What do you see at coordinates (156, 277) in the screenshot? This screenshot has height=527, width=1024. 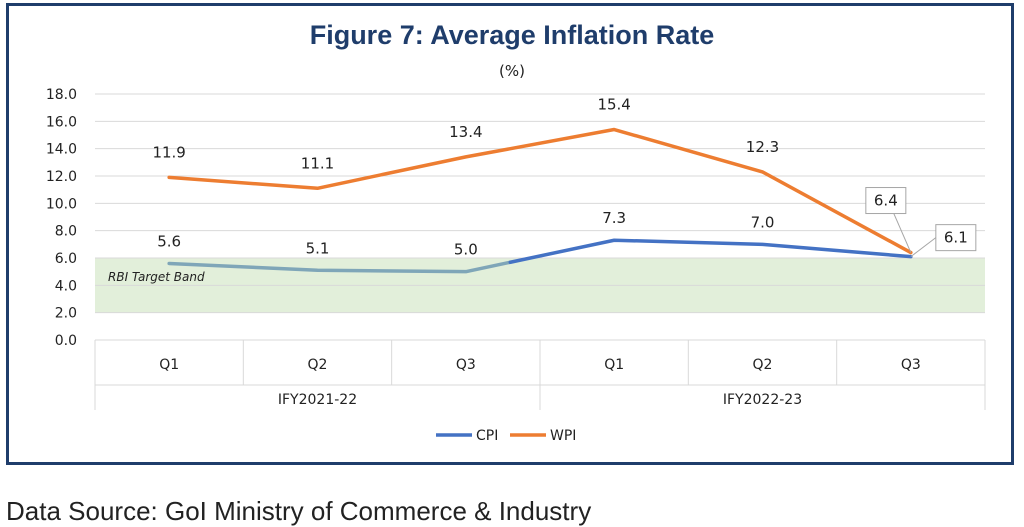 I see `target-band-label: RBI Target Band` at bounding box center [156, 277].